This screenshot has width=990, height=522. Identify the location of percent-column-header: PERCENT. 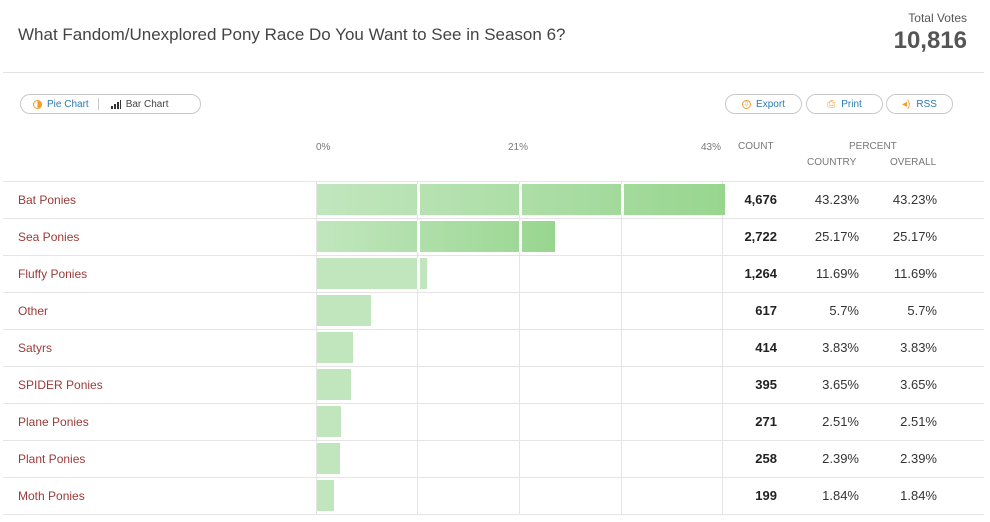
(873, 146).